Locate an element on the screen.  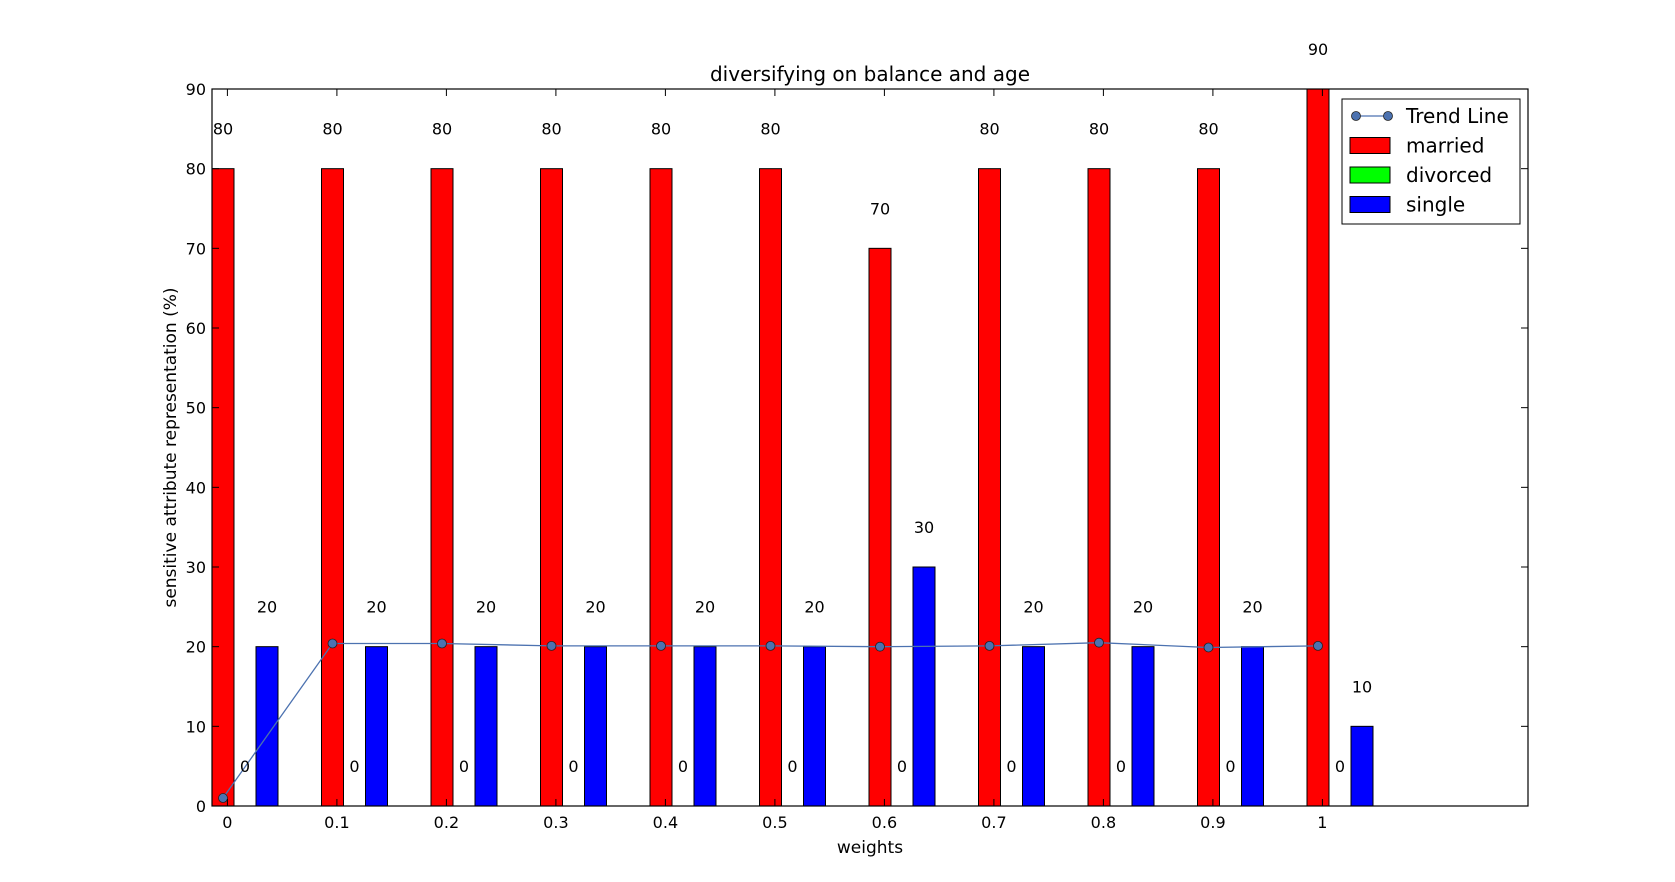
y-tick-label: 70 is located at coordinates (196, 248).